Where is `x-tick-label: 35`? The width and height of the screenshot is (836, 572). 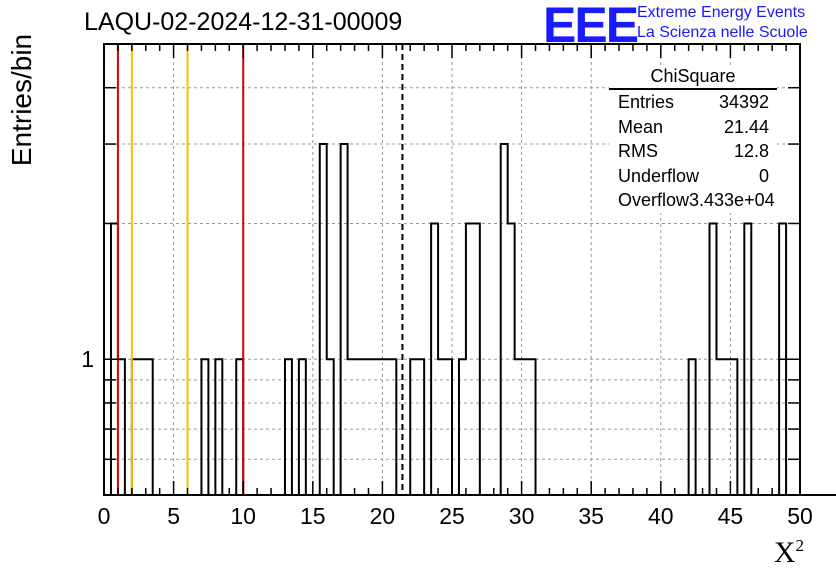 x-tick-label: 35 is located at coordinates (591, 516).